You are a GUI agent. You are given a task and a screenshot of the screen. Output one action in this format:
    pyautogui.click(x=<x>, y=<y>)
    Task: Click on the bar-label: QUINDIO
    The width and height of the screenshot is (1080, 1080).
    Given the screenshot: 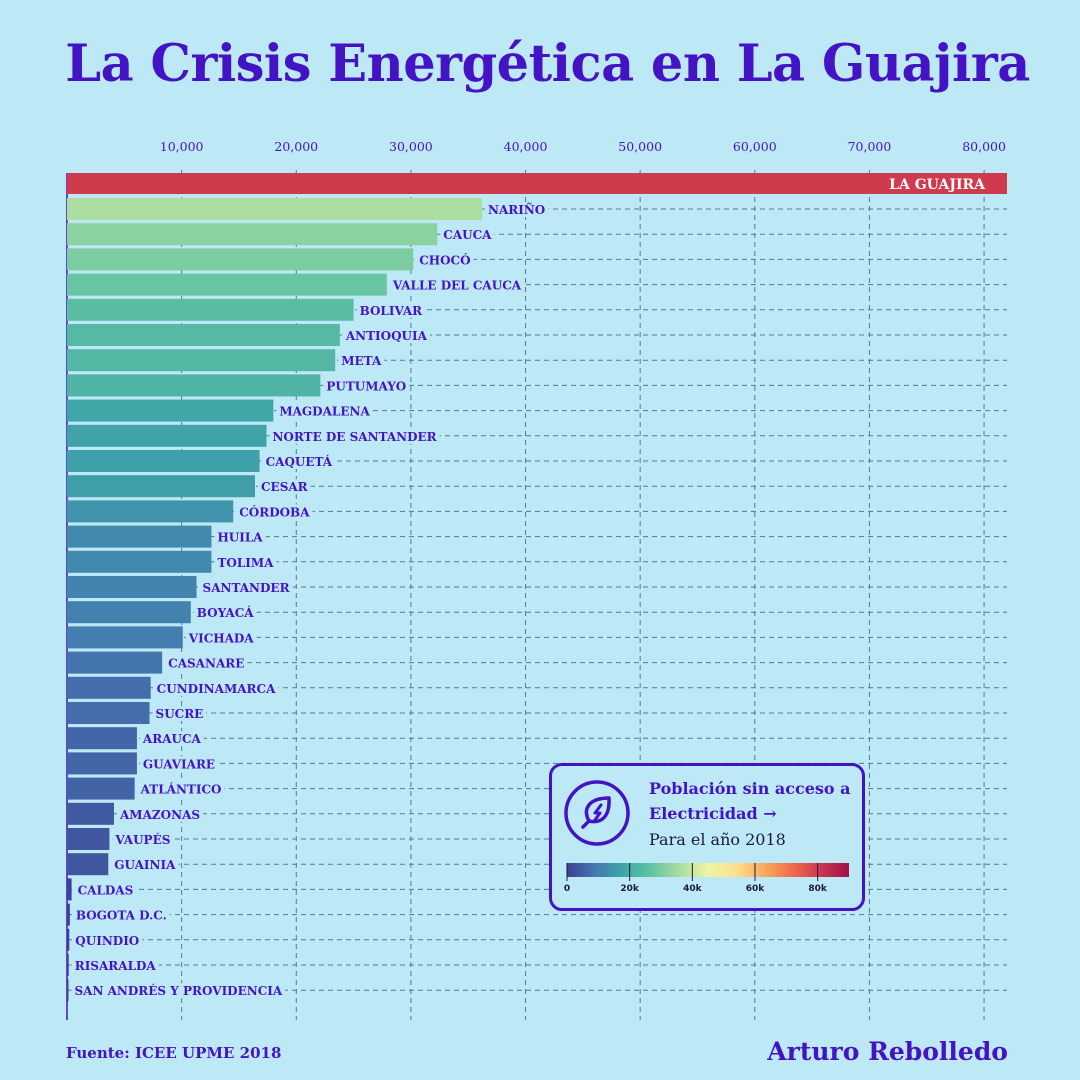 What is the action you would take?
    pyautogui.click(x=107, y=941)
    